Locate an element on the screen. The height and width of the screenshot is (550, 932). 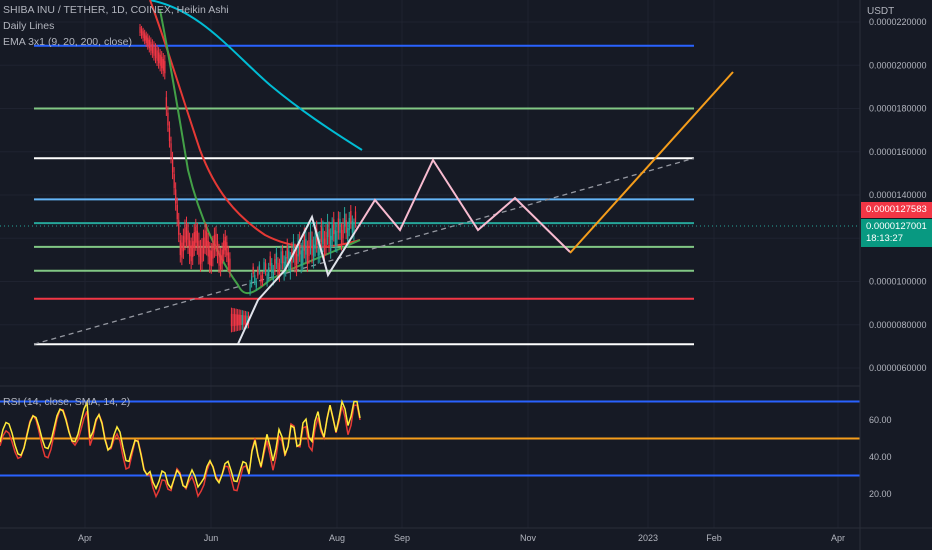
price-tag-red: 0.0000127583 is located at coordinates (896, 210).